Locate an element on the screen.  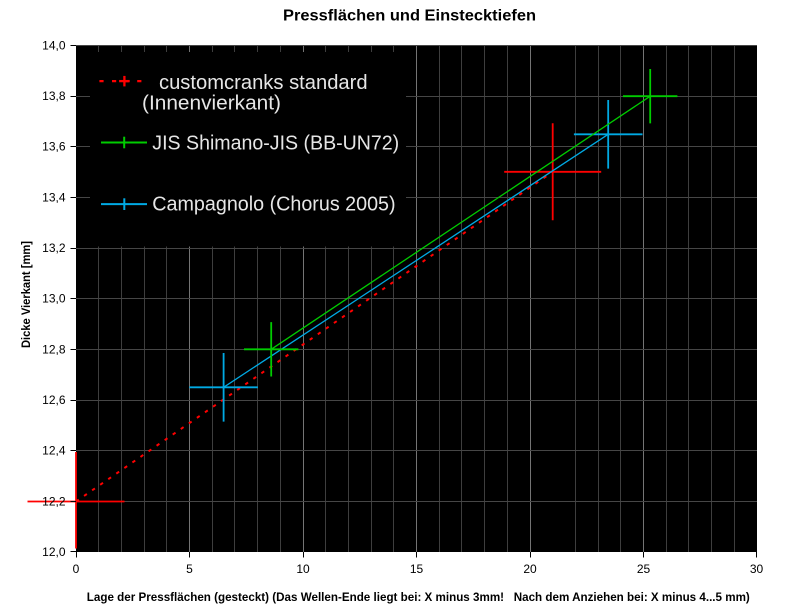
svg-text: 13,0 is located at coordinates (54, 299).